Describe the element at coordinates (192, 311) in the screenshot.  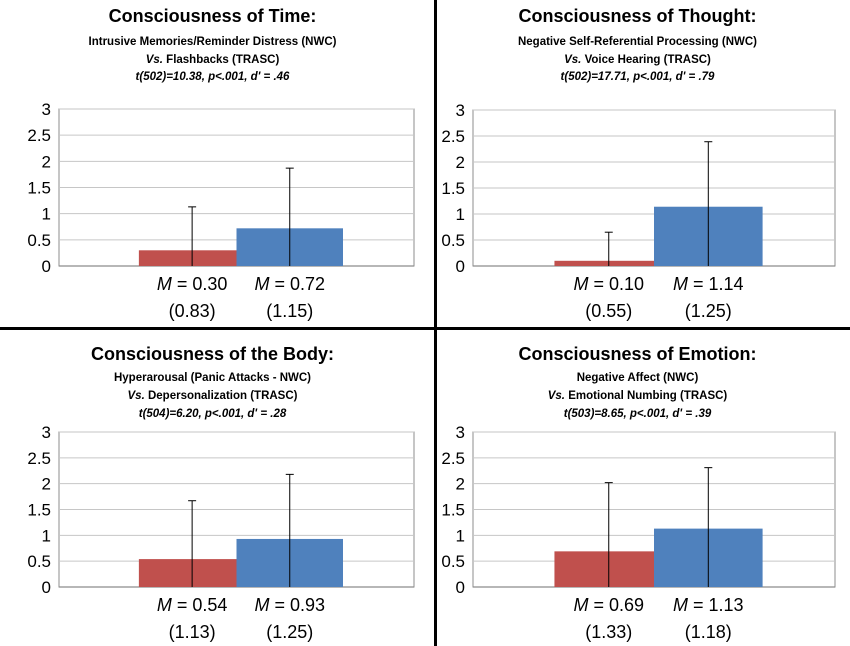
I see `sd-label: (0.83)` at that location.